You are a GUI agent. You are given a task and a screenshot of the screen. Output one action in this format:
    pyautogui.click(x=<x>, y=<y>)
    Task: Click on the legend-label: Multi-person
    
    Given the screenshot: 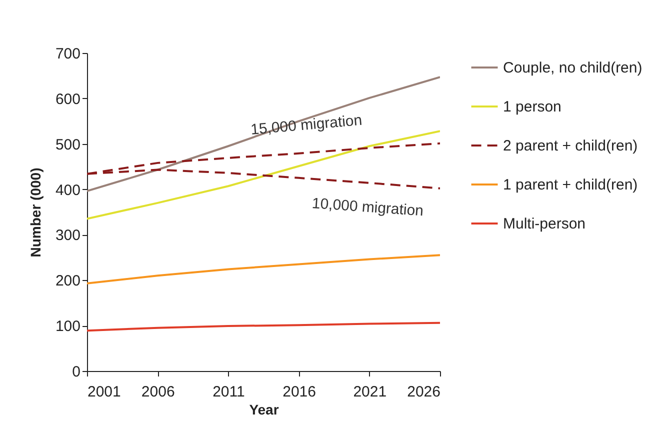 What is the action you would take?
    pyautogui.click(x=544, y=224)
    